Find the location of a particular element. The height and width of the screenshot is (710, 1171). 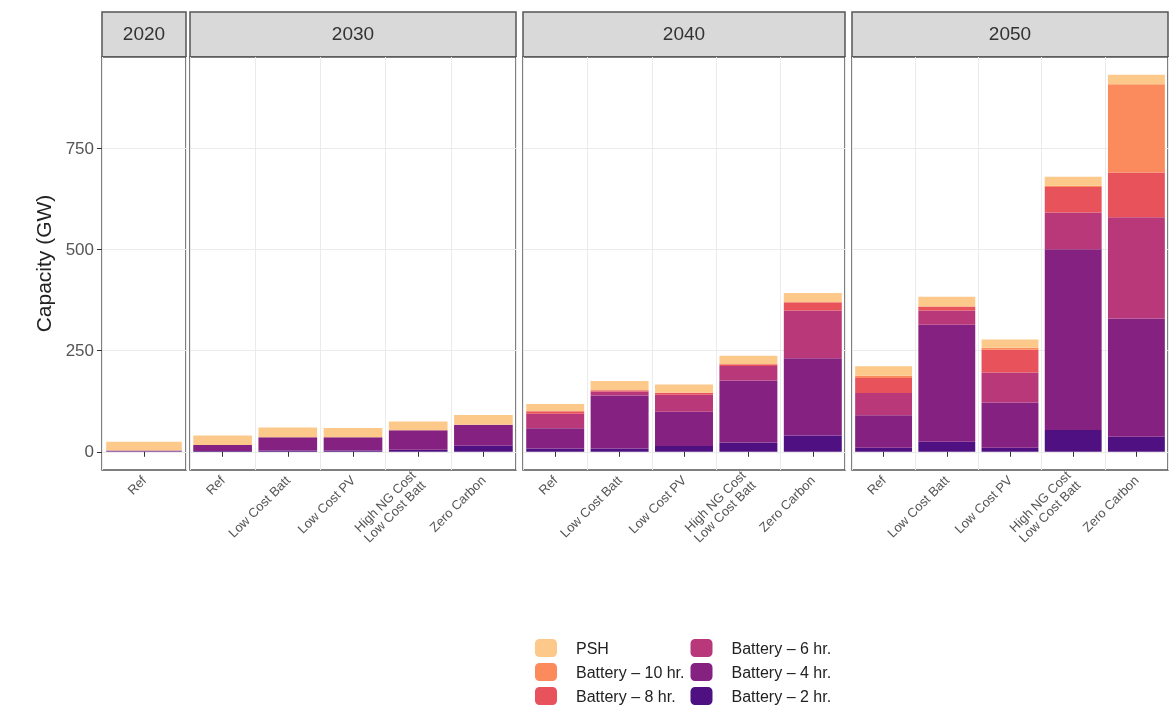

legend-label: Battery – 8 hr. is located at coordinates (626, 696).